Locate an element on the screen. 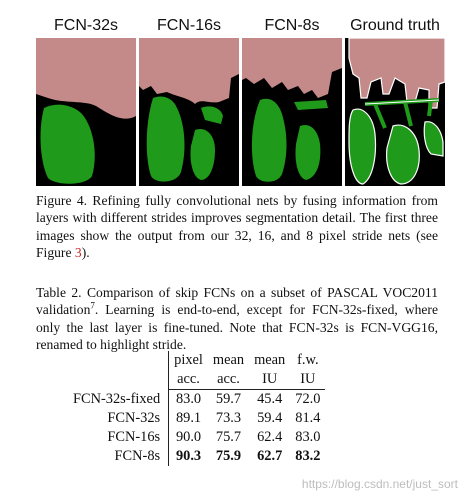 The height and width of the screenshot is (497, 468). table-cell: 90.0 is located at coordinates (188, 437).